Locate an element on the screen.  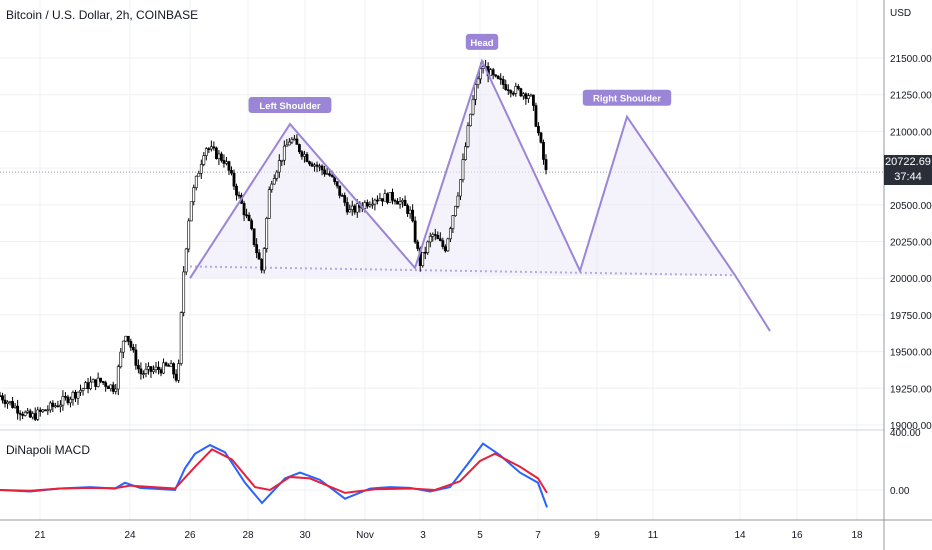
pattern-label-text: Right Shoulder is located at coordinates (627, 99).